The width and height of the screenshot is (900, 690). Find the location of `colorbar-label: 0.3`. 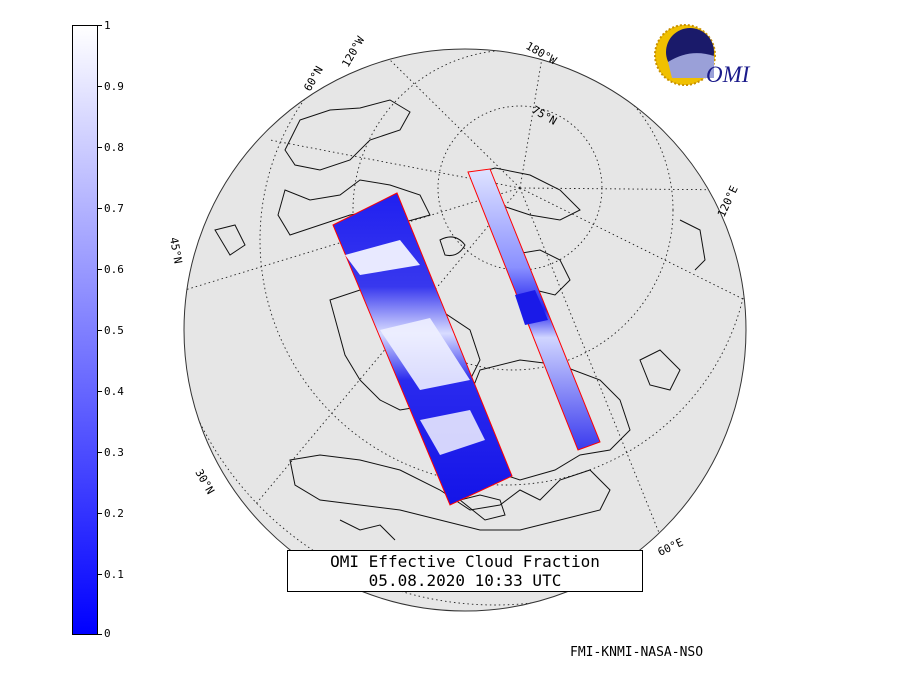

colorbar-label: 0.3 is located at coordinates (114, 452).